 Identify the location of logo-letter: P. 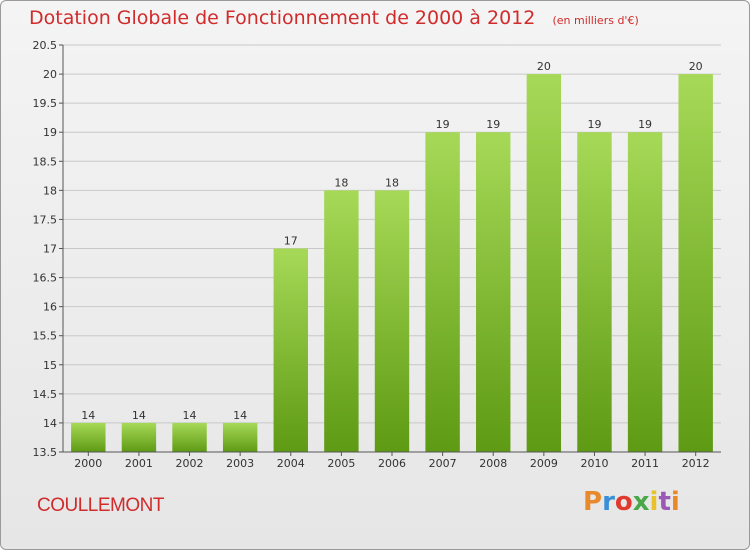
(593, 502).